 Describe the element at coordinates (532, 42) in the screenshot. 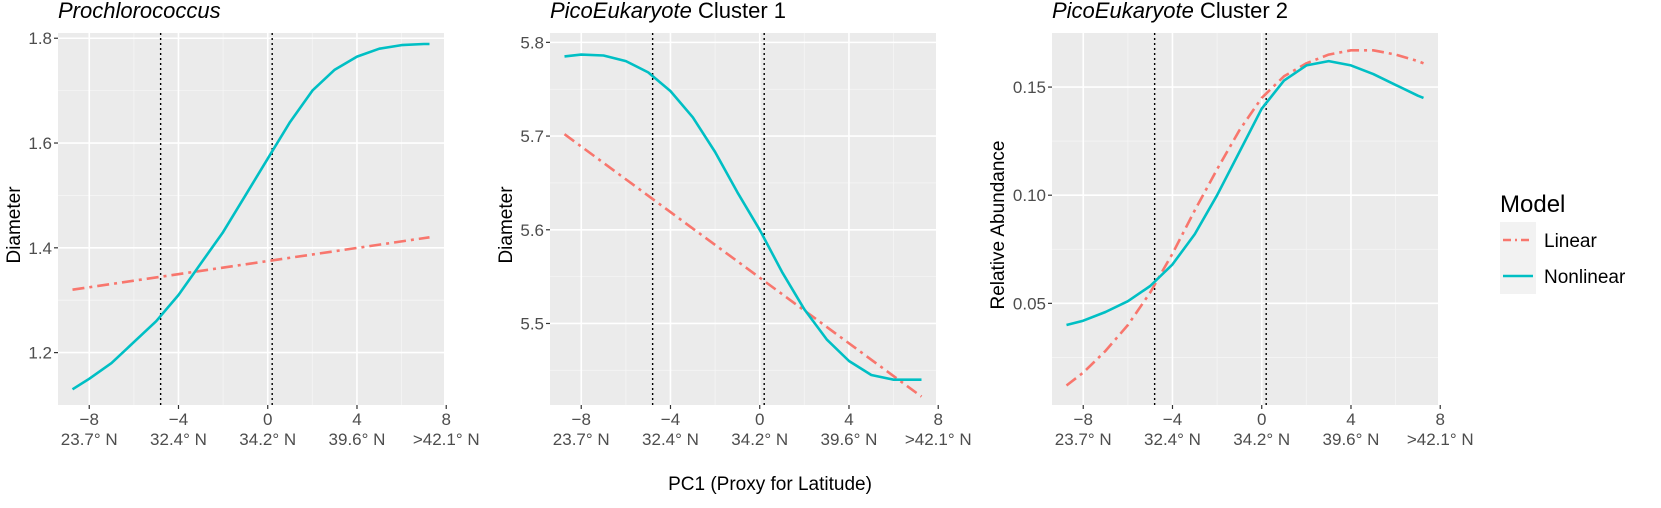

I see `y-tick-label: 5.8` at that location.